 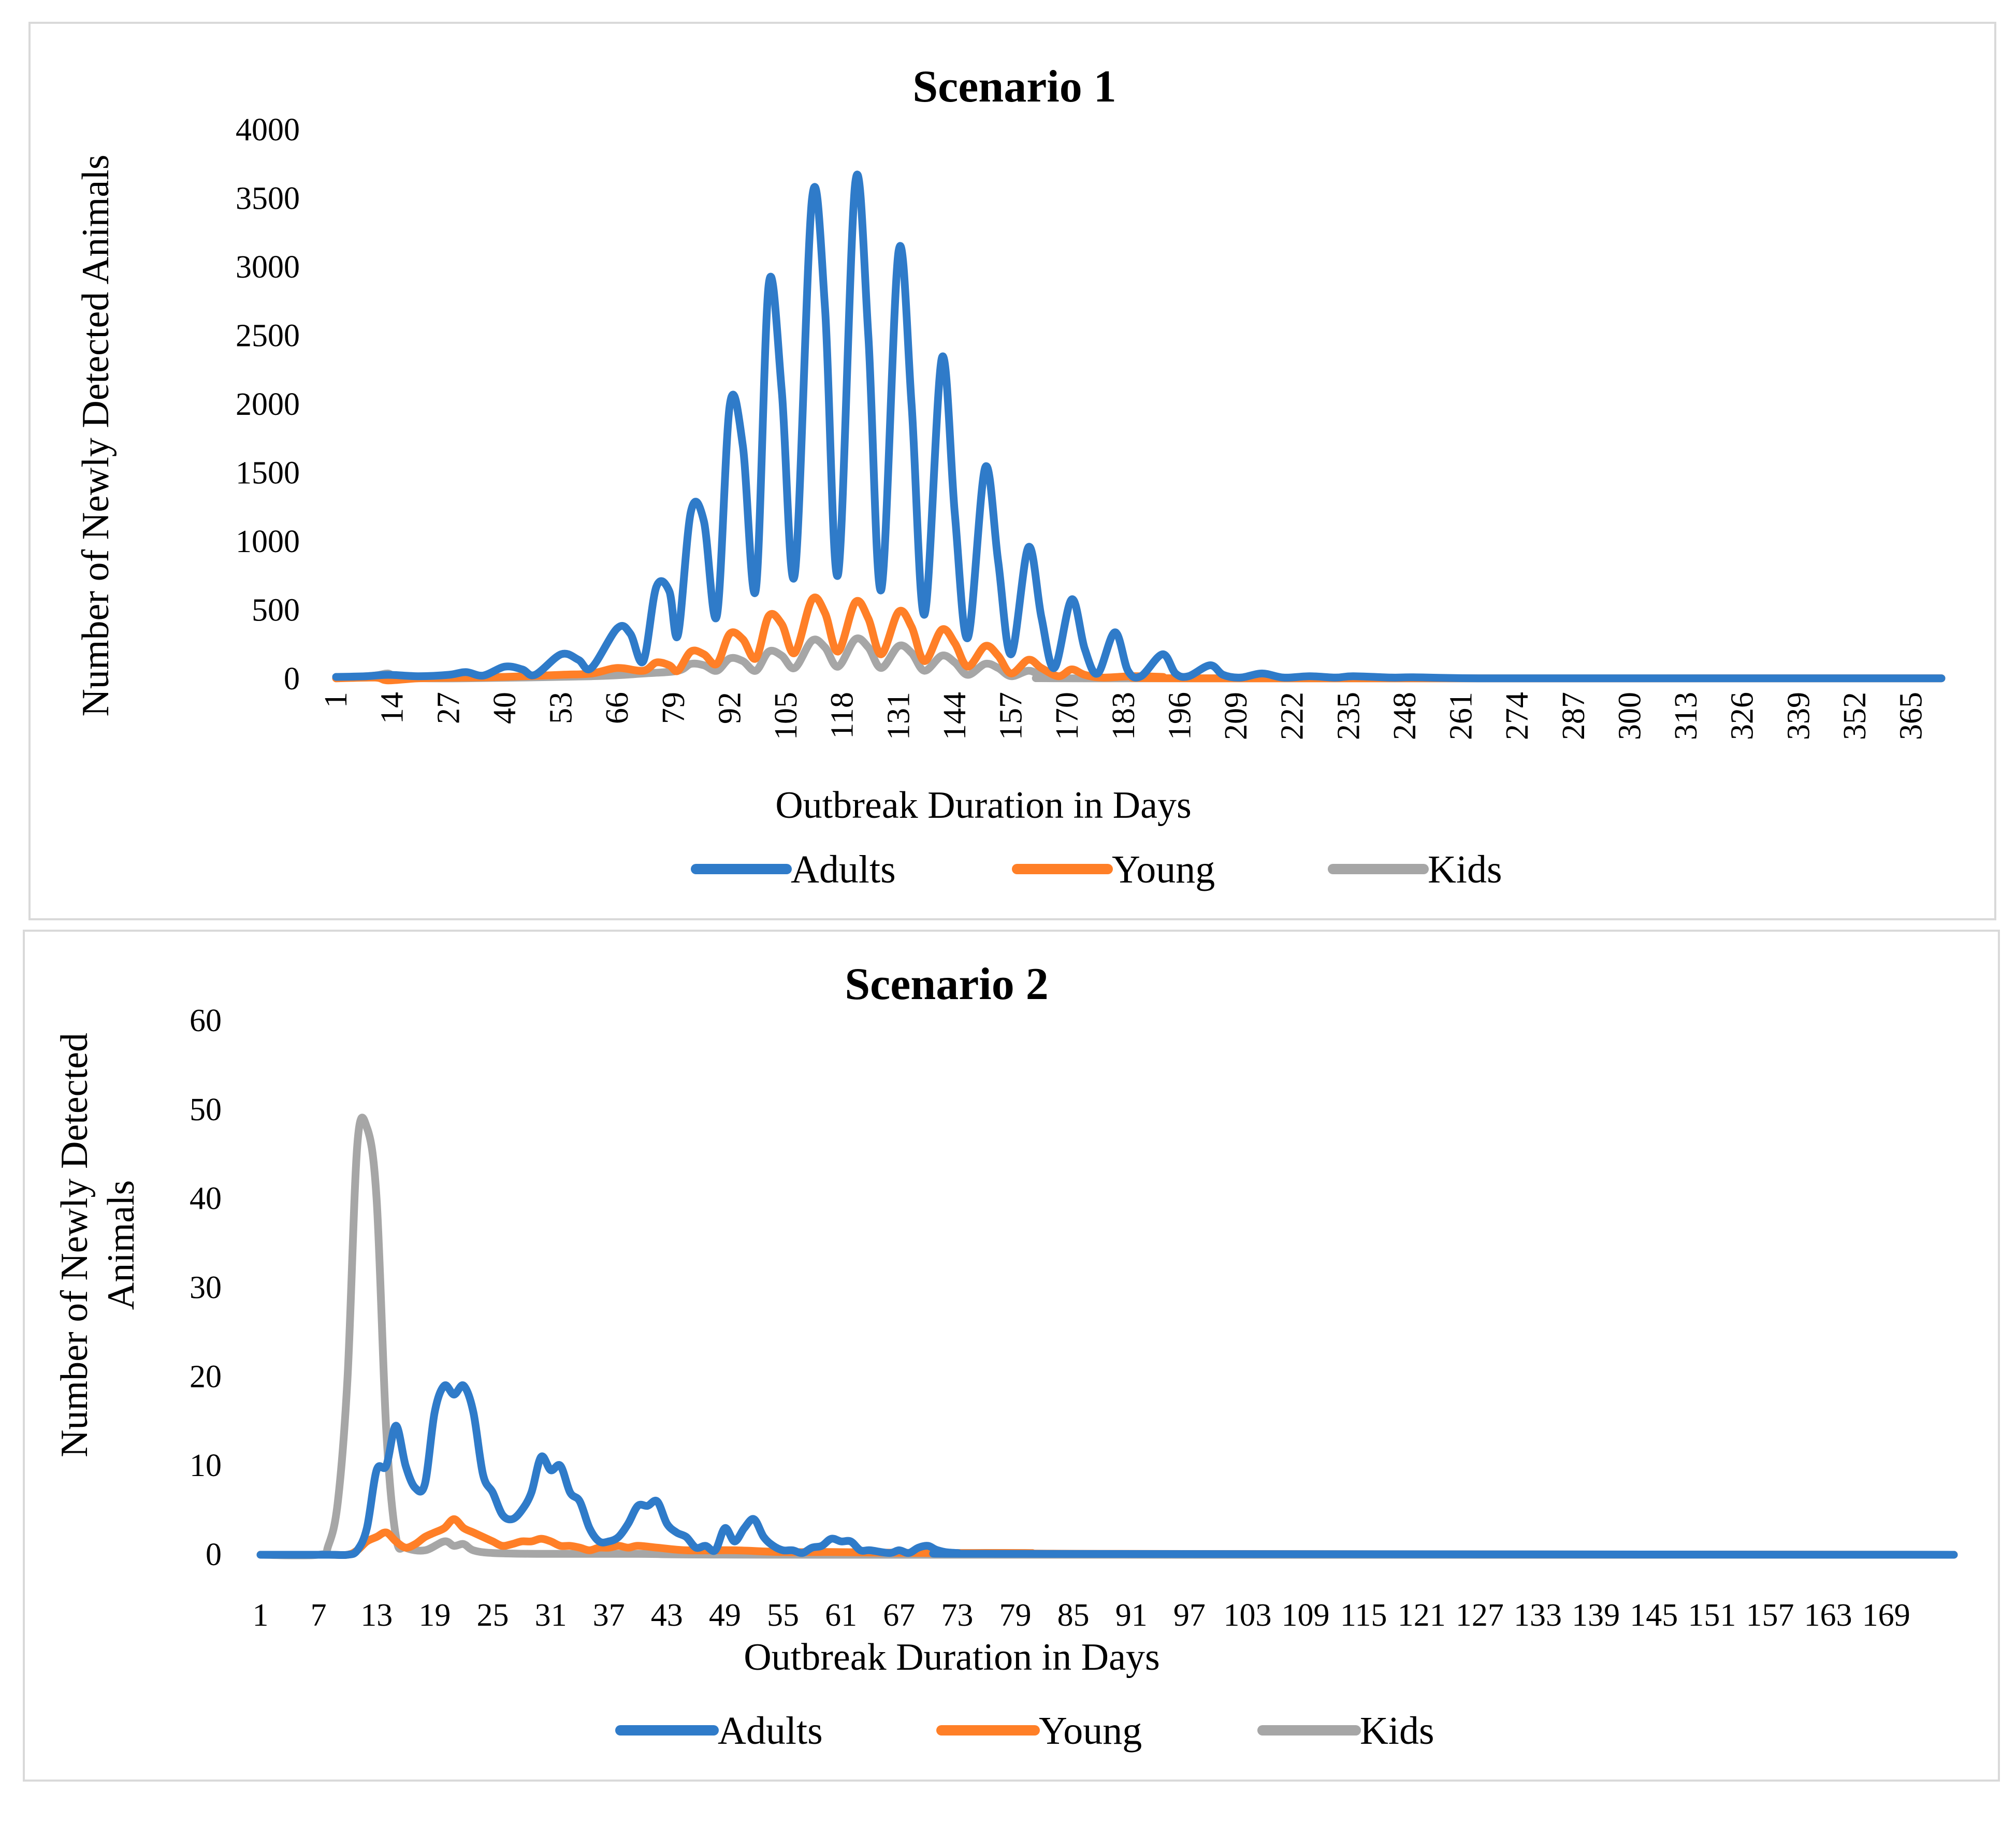 What do you see at coordinates (1292, 716) in the screenshot?
I see `x-tick-label: 222` at bounding box center [1292, 716].